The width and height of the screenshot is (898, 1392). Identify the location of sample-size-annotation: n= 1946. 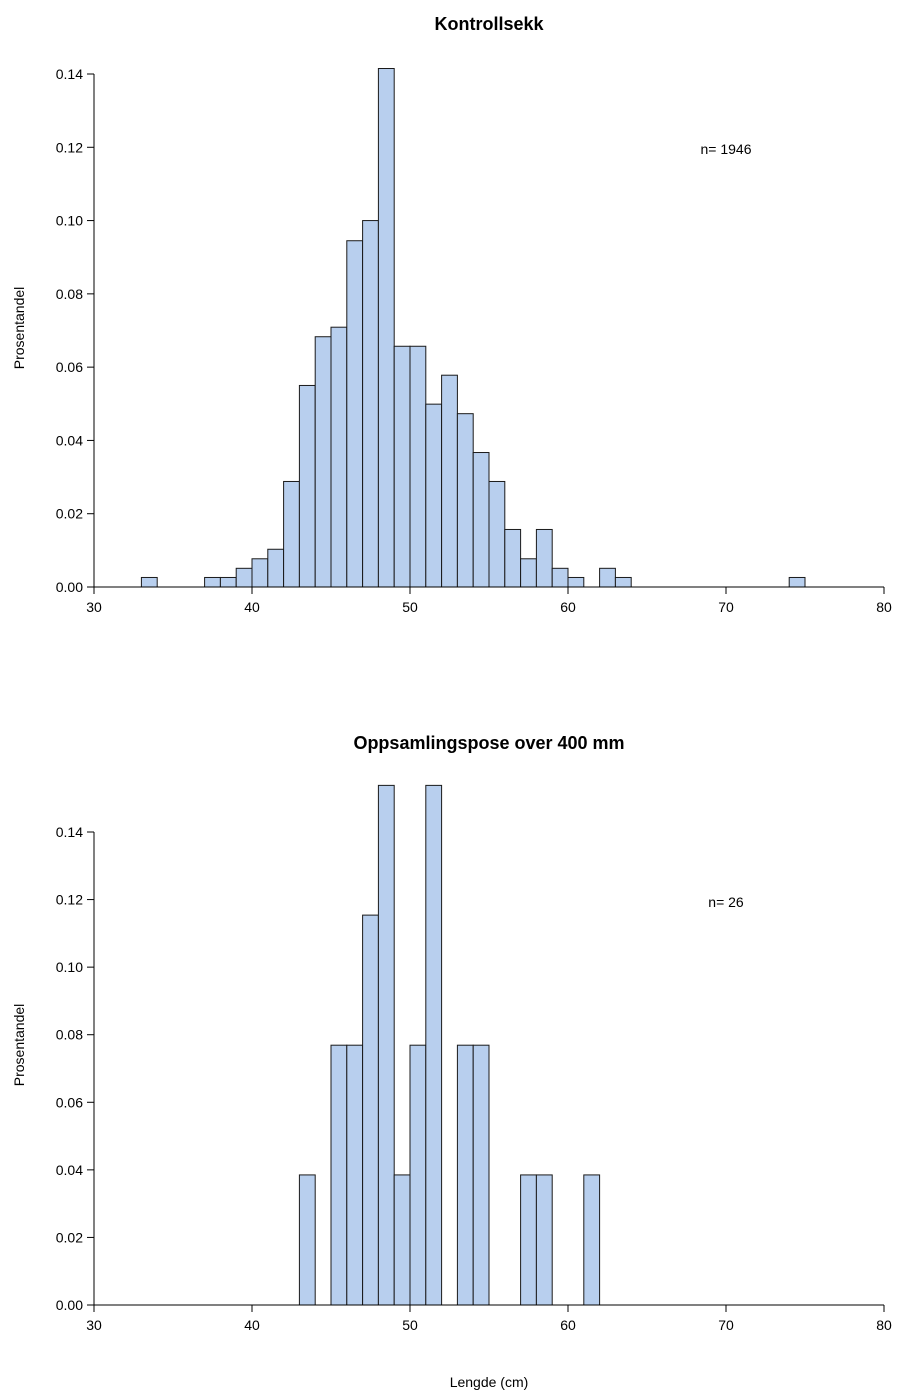
(726, 149).